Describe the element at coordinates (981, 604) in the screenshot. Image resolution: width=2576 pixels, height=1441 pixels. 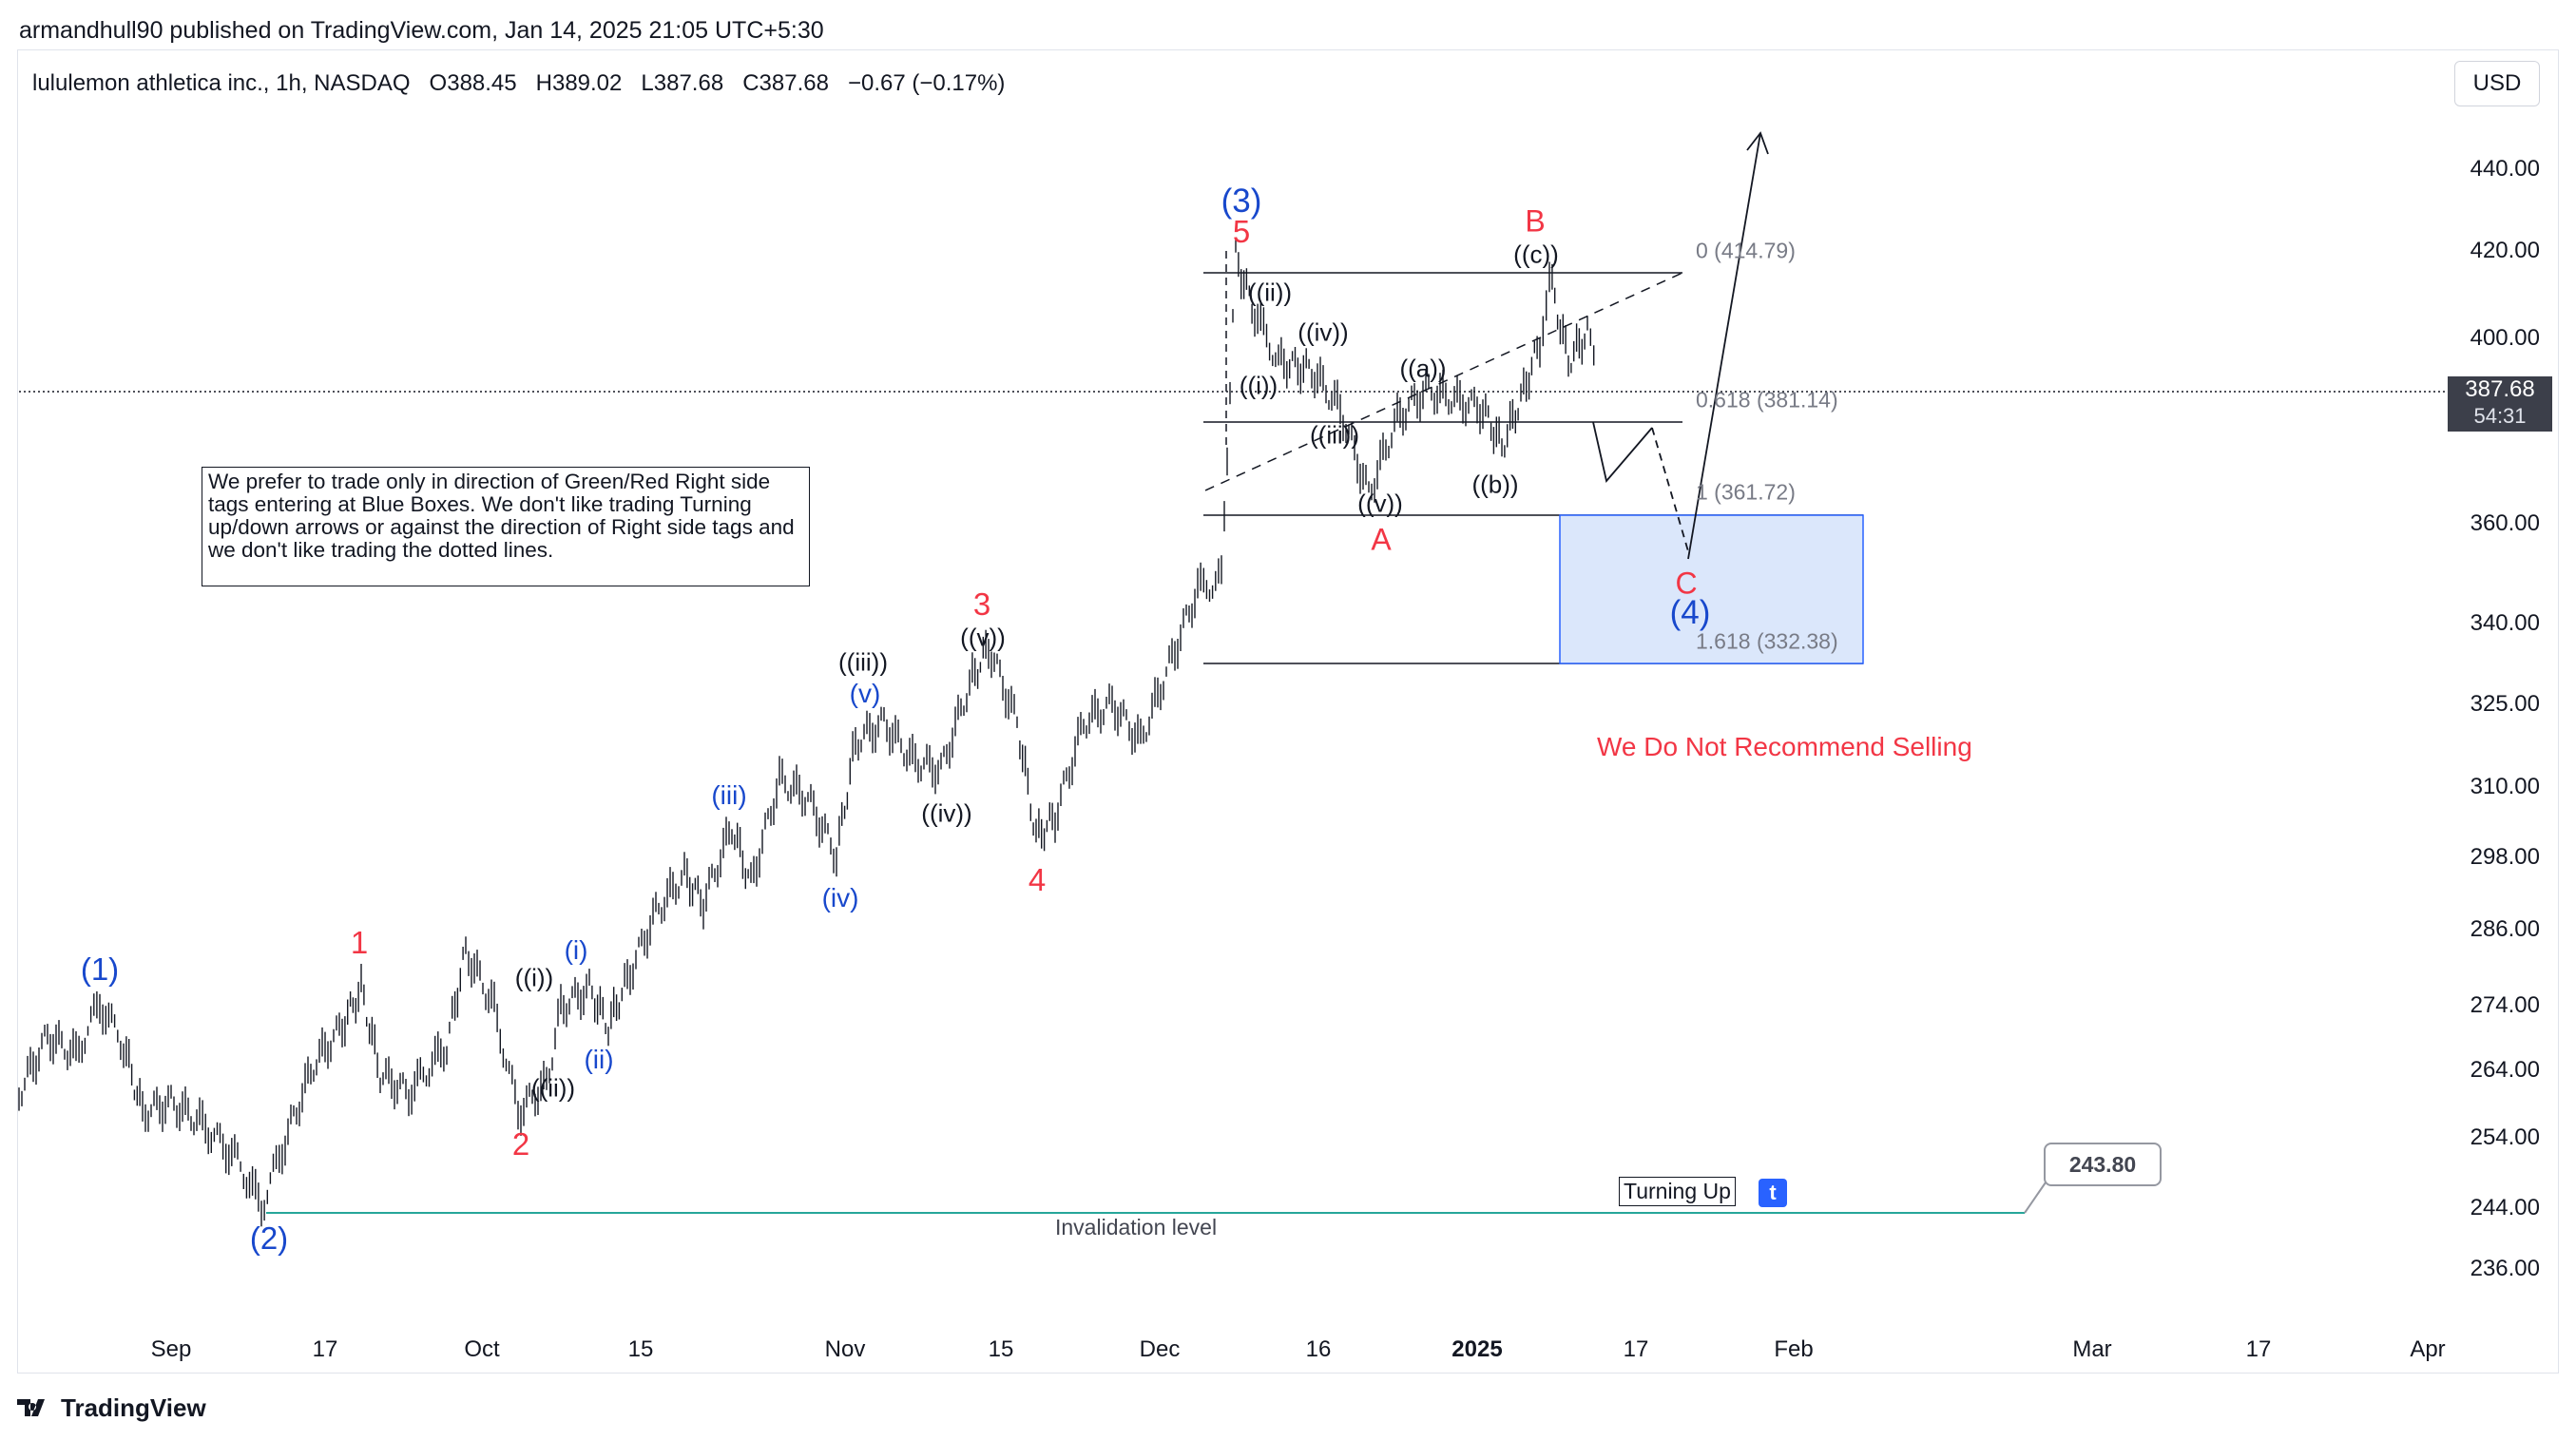
I see `wave-label: 3` at that location.